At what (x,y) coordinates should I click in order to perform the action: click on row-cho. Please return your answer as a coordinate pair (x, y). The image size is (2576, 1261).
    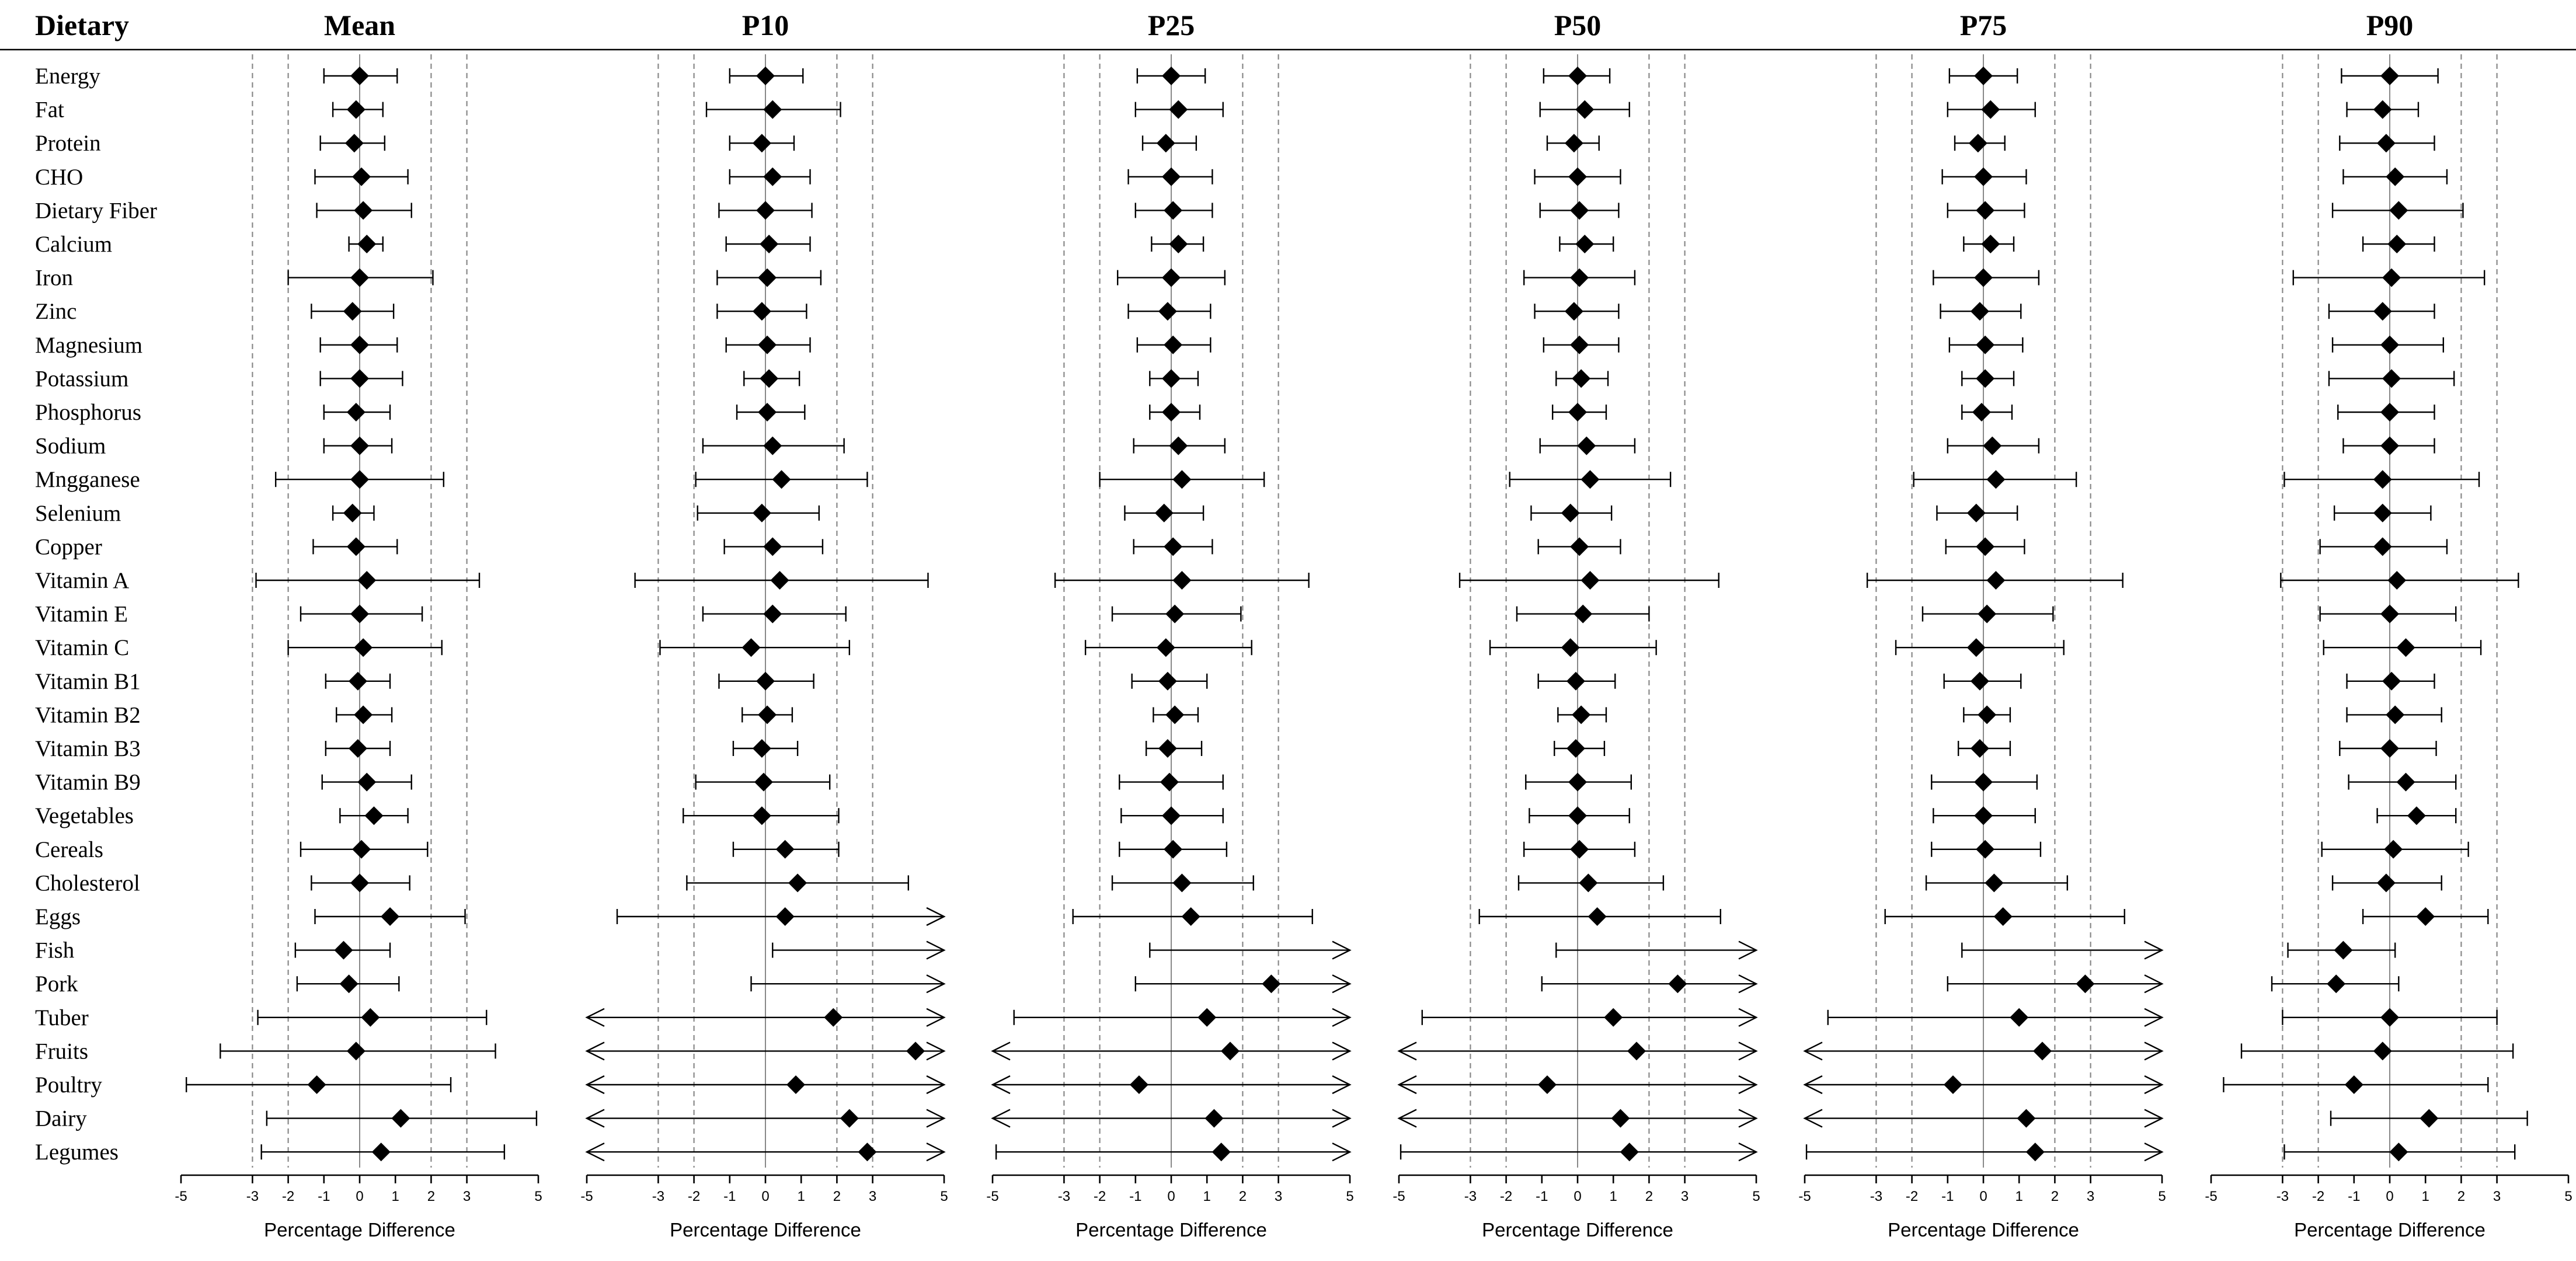
    Looking at the image, I should click on (361, 176).